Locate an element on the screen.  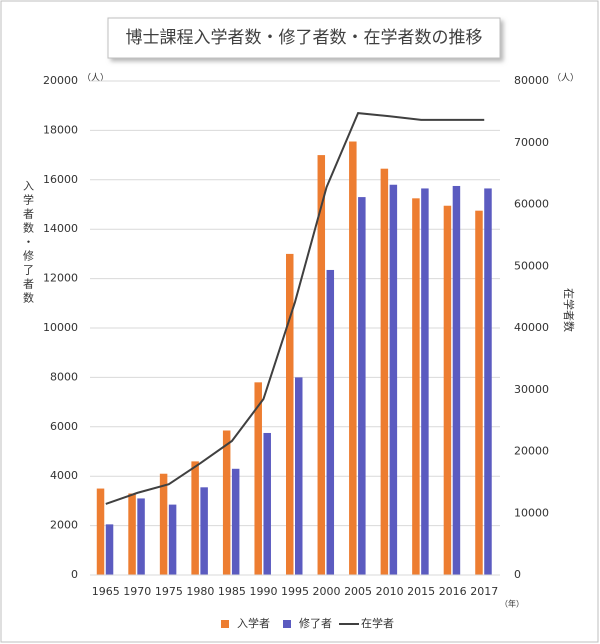
y-tick-label: 4000 is located at coordinates (64, 475).